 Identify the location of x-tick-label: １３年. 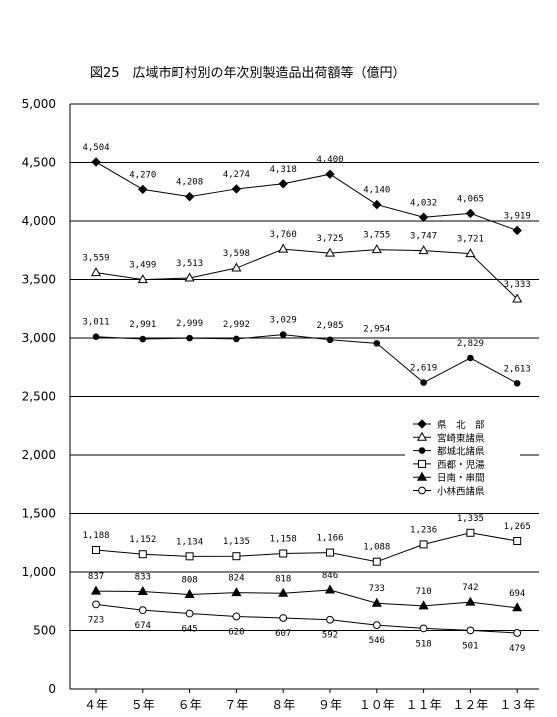
(517, 705).